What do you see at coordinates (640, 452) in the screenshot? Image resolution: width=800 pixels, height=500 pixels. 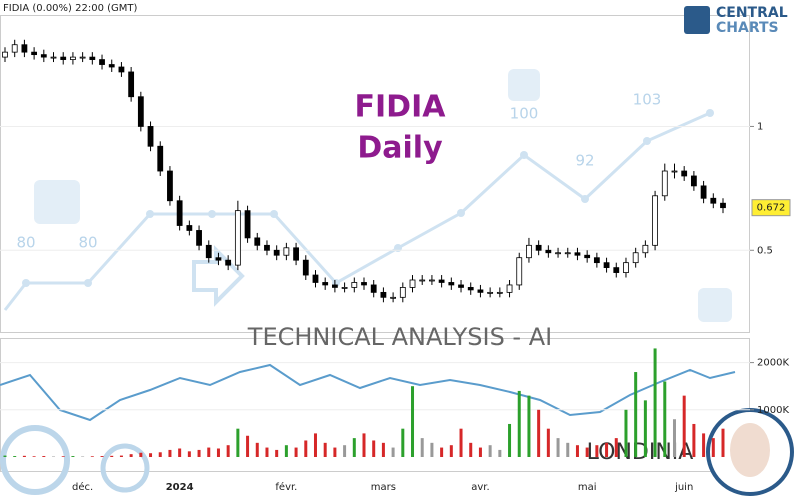 I see `brand: LONDINIA` at bounding box center [640, 452].